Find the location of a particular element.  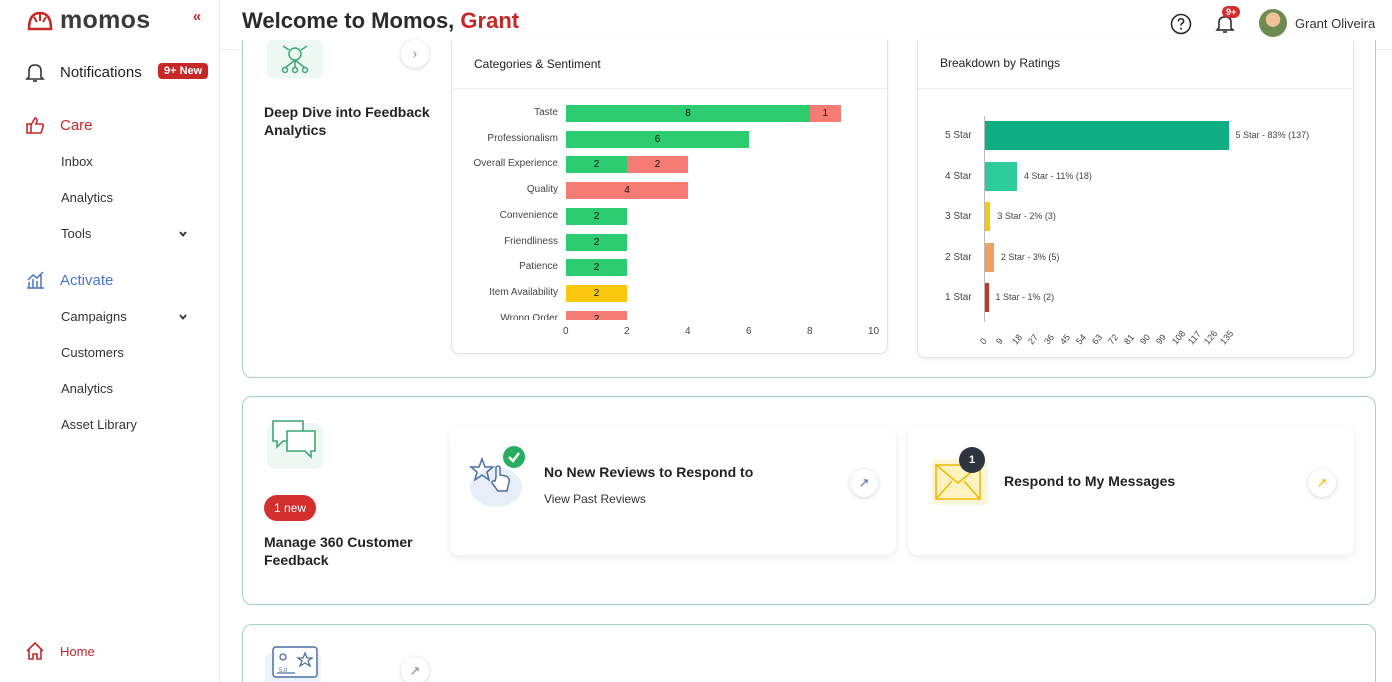

open-feedback-analytics-button: › is located at coordinates (415, 54).